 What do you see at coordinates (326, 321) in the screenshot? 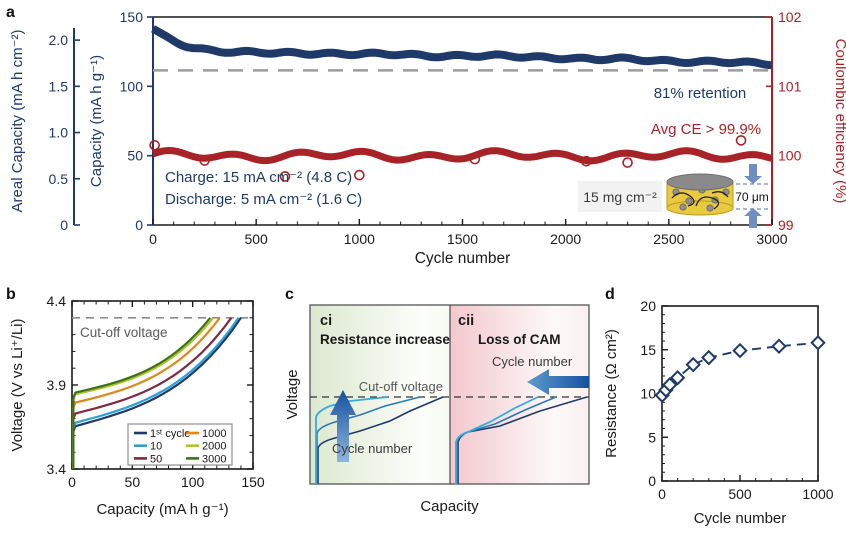
I see `svg-text: ci` at bounding box center [326, 321].